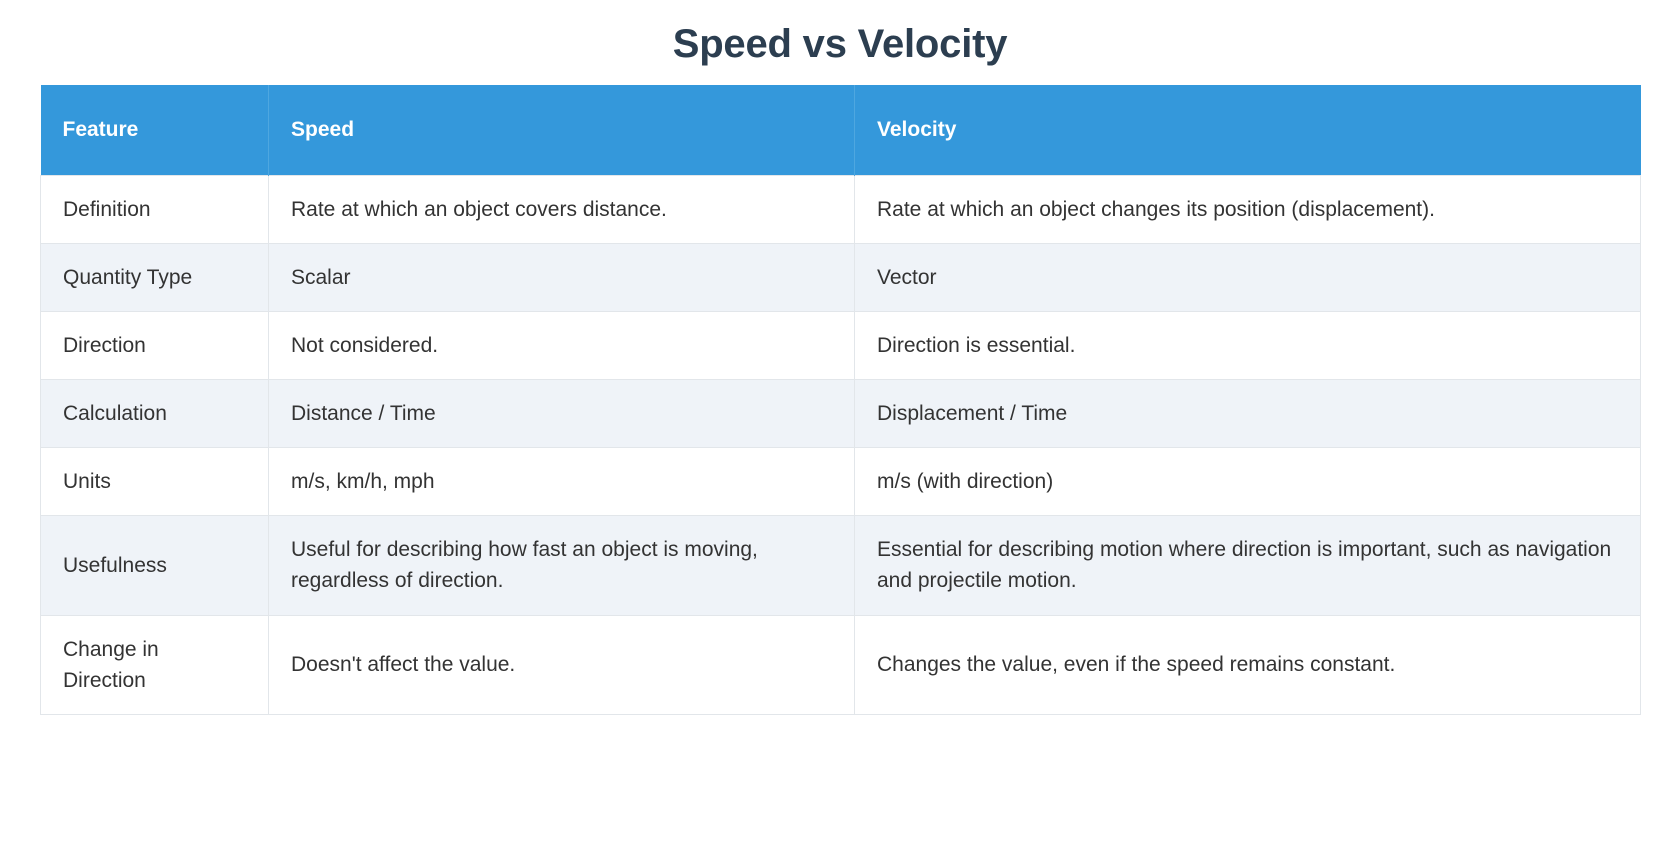  Describe the element at coordinates (1247, 346) in the screenshot. I see `cell-velocity: Direction is essential.` at that location.